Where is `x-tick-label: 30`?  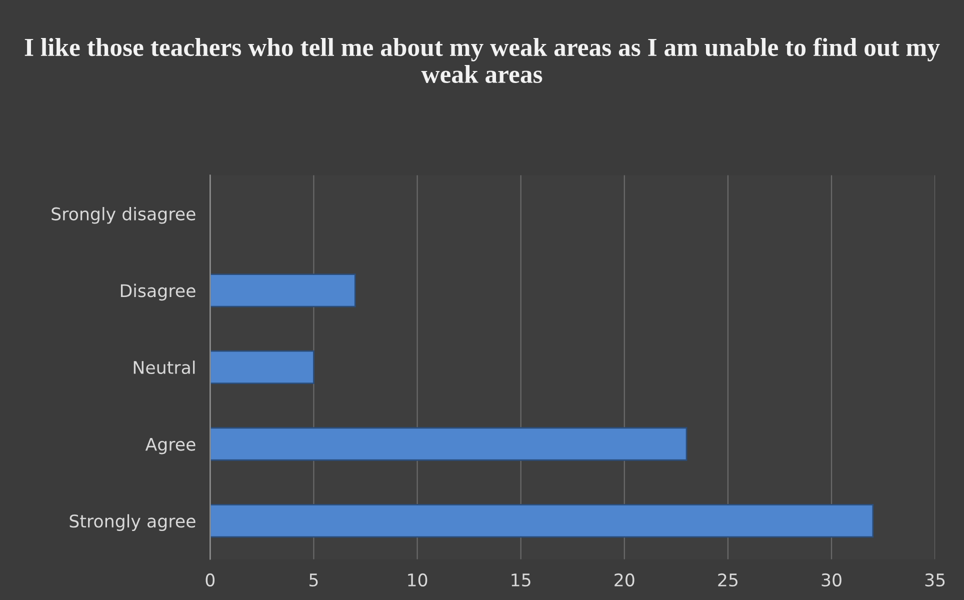
x-tick-label: 30 is located at coordinates (832, 580).